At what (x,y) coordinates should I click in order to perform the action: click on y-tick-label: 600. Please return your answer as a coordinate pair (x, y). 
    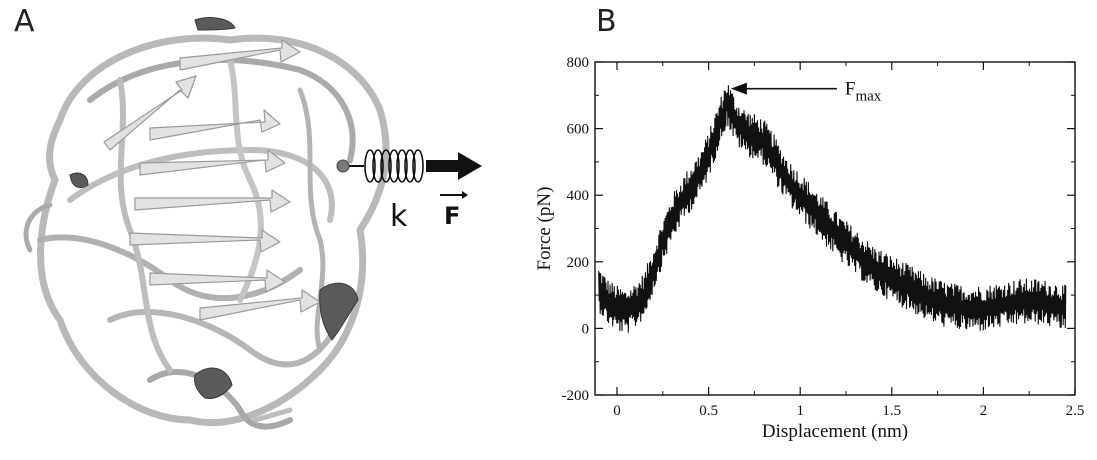
    Looking at the image, I should click on (578, 130).